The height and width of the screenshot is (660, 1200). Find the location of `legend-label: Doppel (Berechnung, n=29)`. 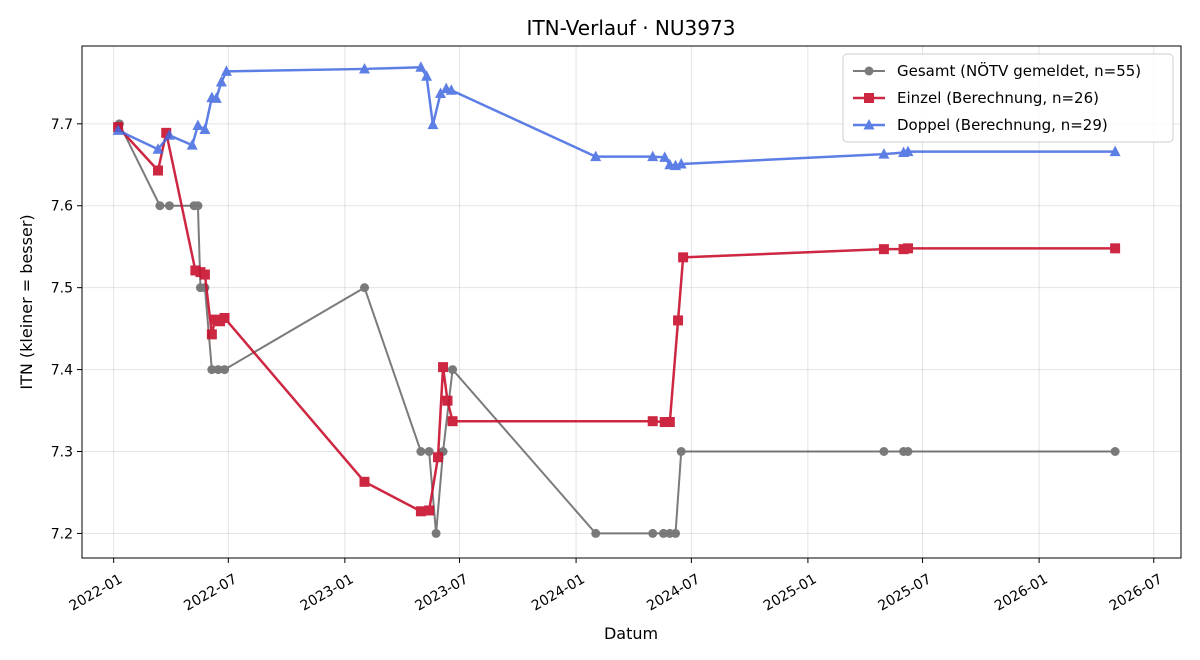

legend-label: Doppel (Berechnung, n=29) is located at coordinates (1002, 125).